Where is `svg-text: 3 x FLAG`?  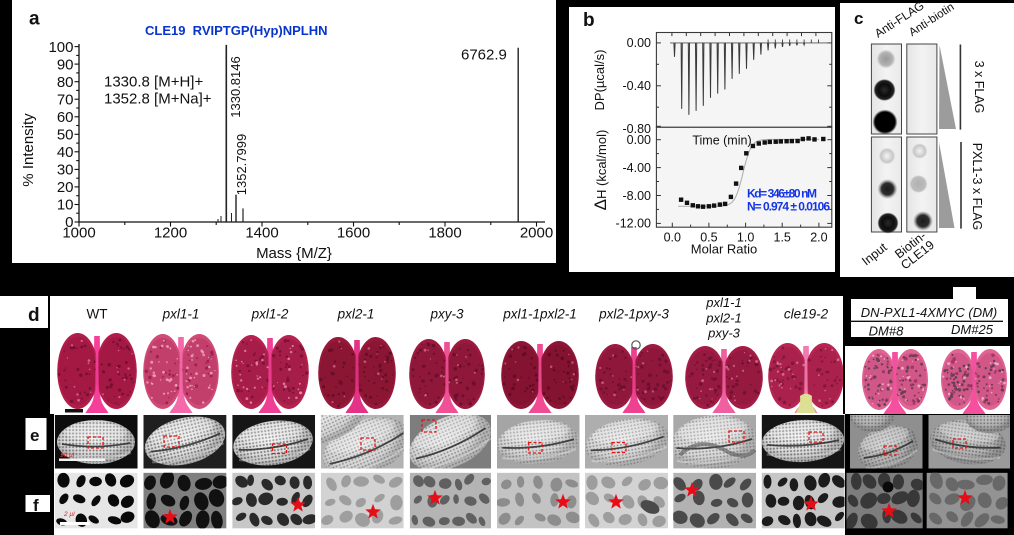
svg-text: 3 x FLAG is located at coordinates (979, 87).